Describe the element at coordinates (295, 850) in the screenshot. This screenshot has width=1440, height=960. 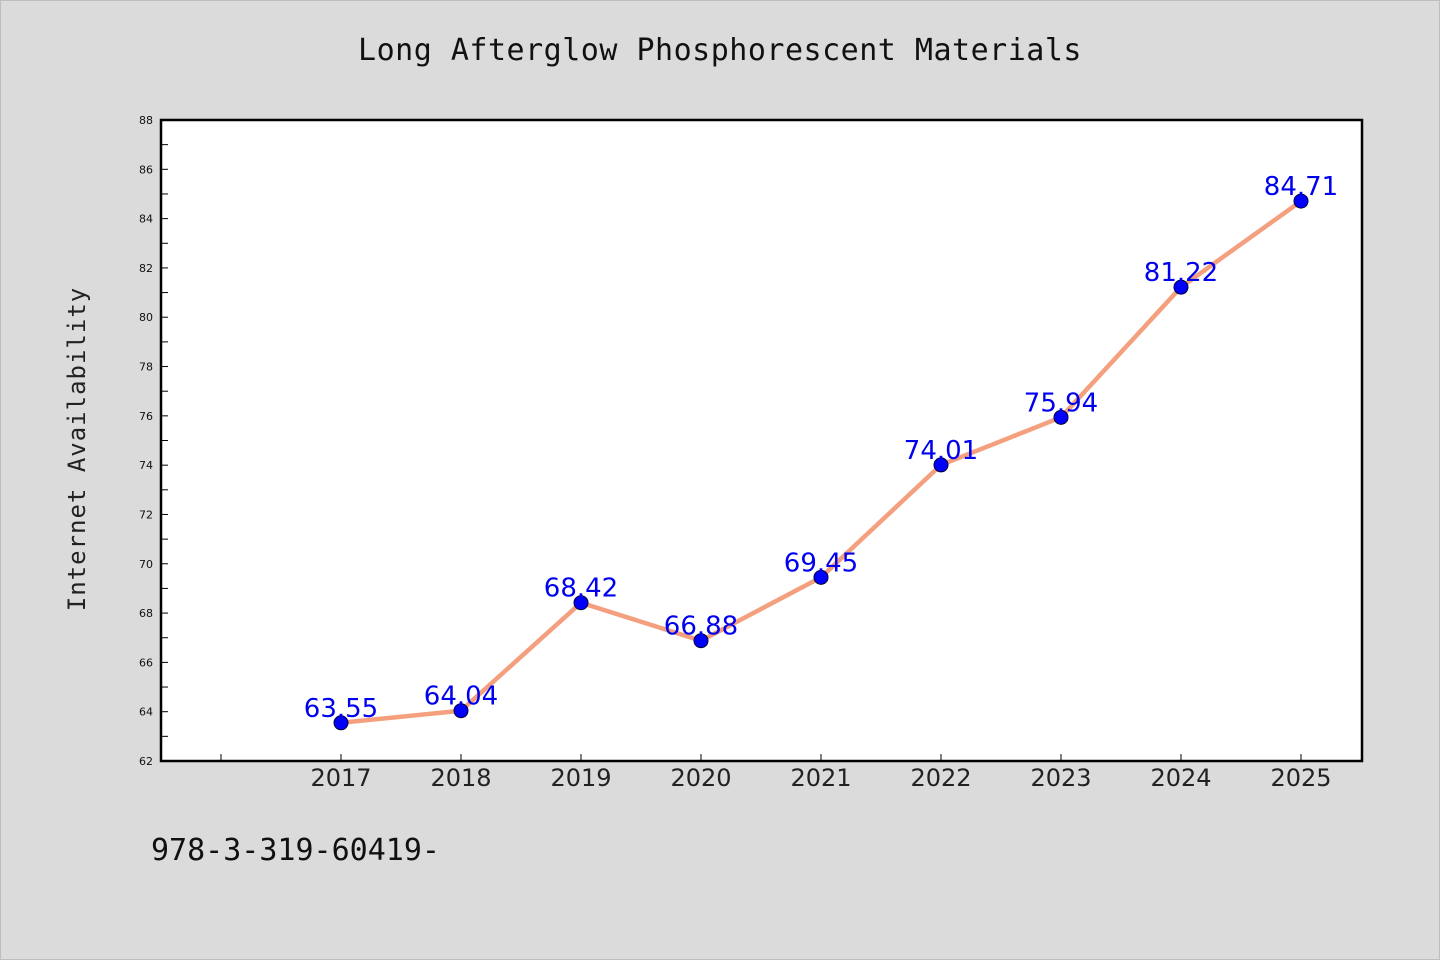
I see `footer-code: 978-3-319-60419-` at that location.